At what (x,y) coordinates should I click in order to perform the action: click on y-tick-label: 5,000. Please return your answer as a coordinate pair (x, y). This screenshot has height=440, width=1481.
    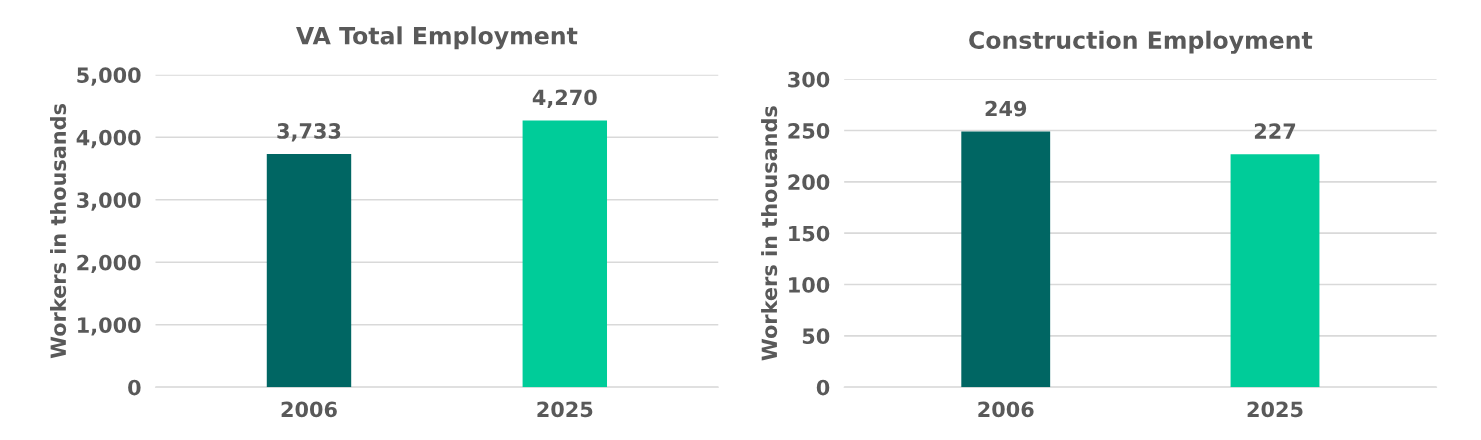
    Looking at the image, I should click on (109, 76).